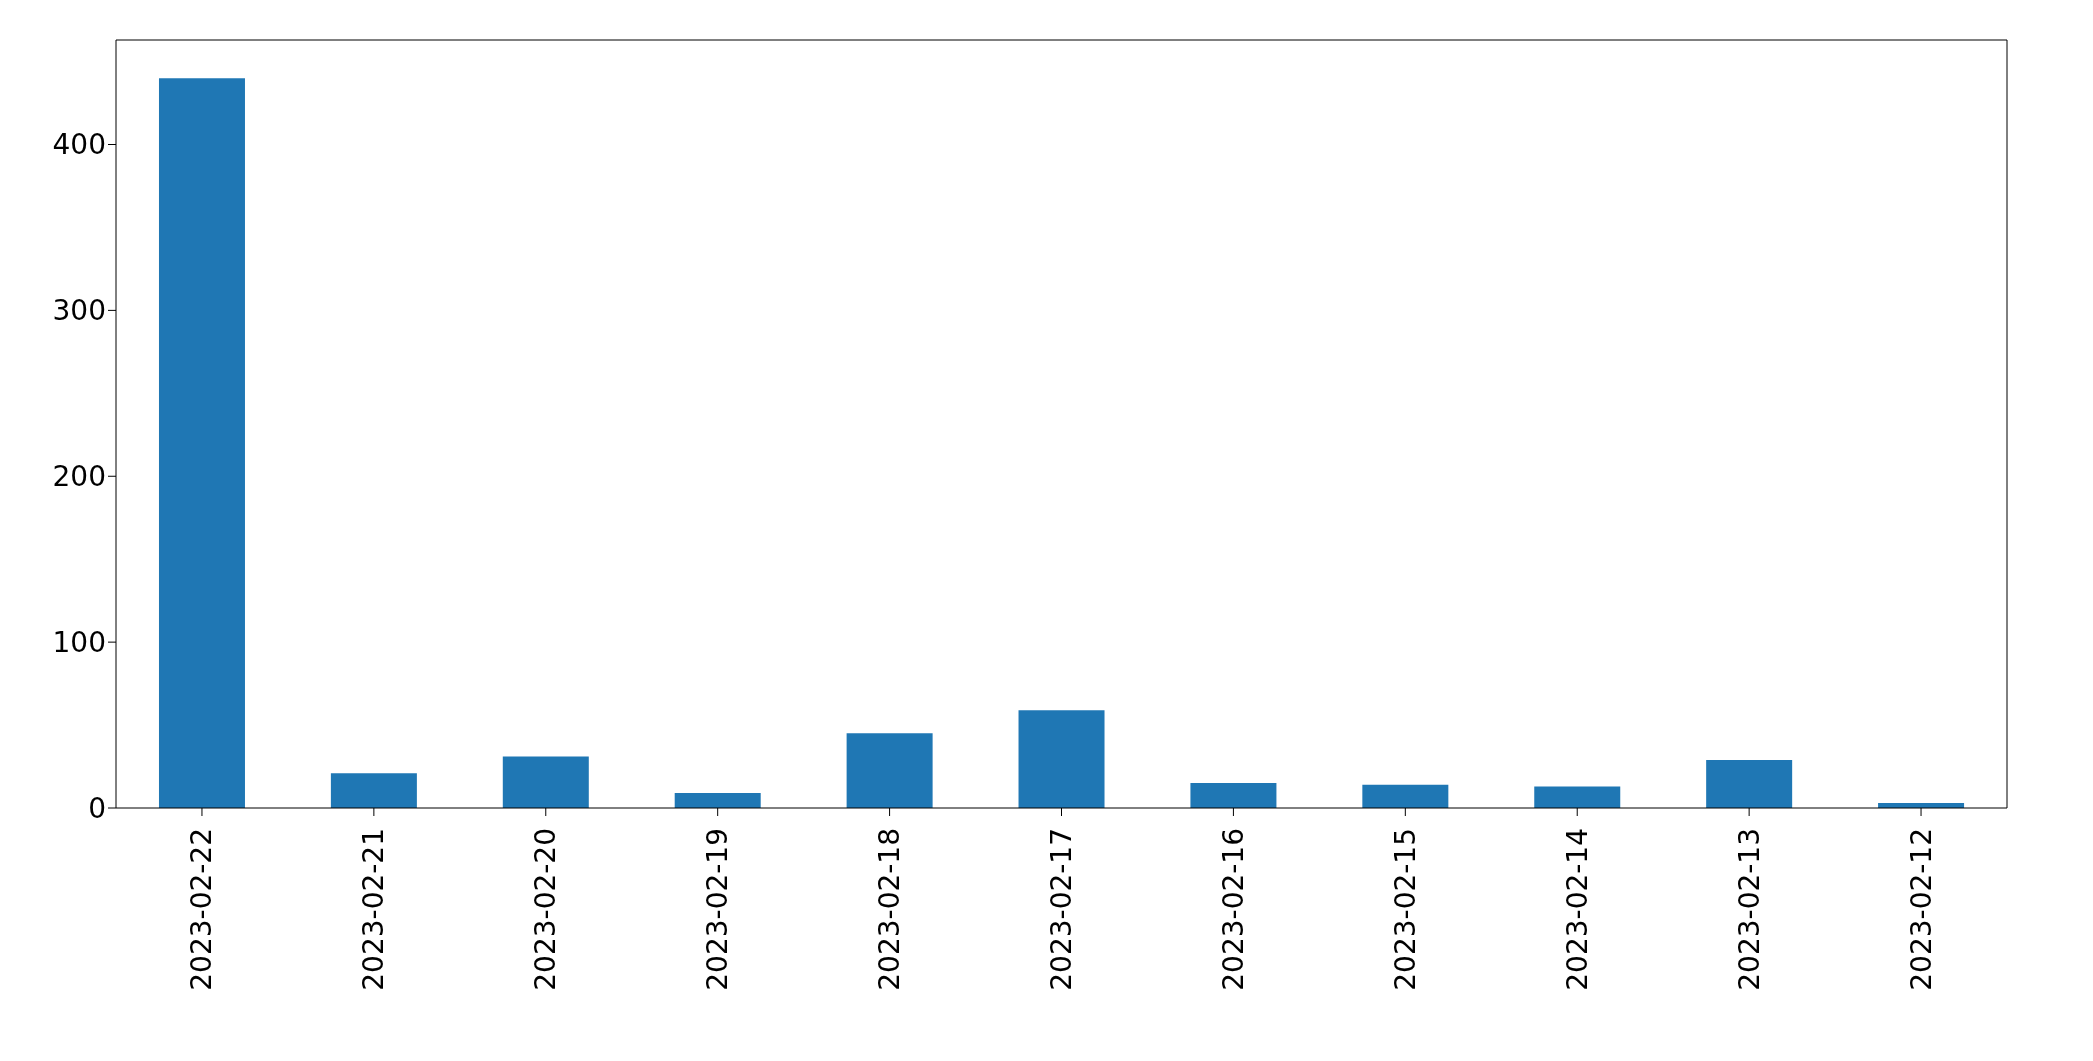 The height and width of the screenshot is (1061, 2093). Describe the element at coordinates (79, 145) in the screenshot. I see `y-tick-label: 400` at that location.